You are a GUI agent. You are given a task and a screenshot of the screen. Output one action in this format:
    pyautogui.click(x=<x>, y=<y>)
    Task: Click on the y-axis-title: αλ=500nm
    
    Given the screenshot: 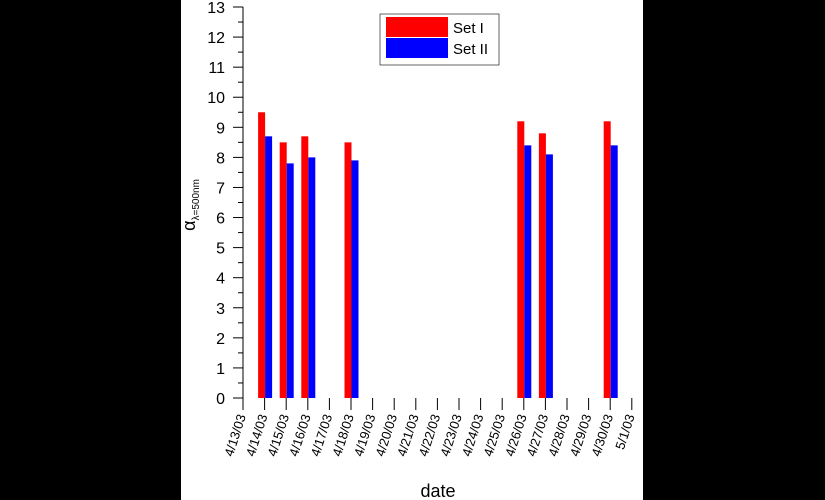 What is the action you would take?
    pyautogui.click(x=191, y=205)
    